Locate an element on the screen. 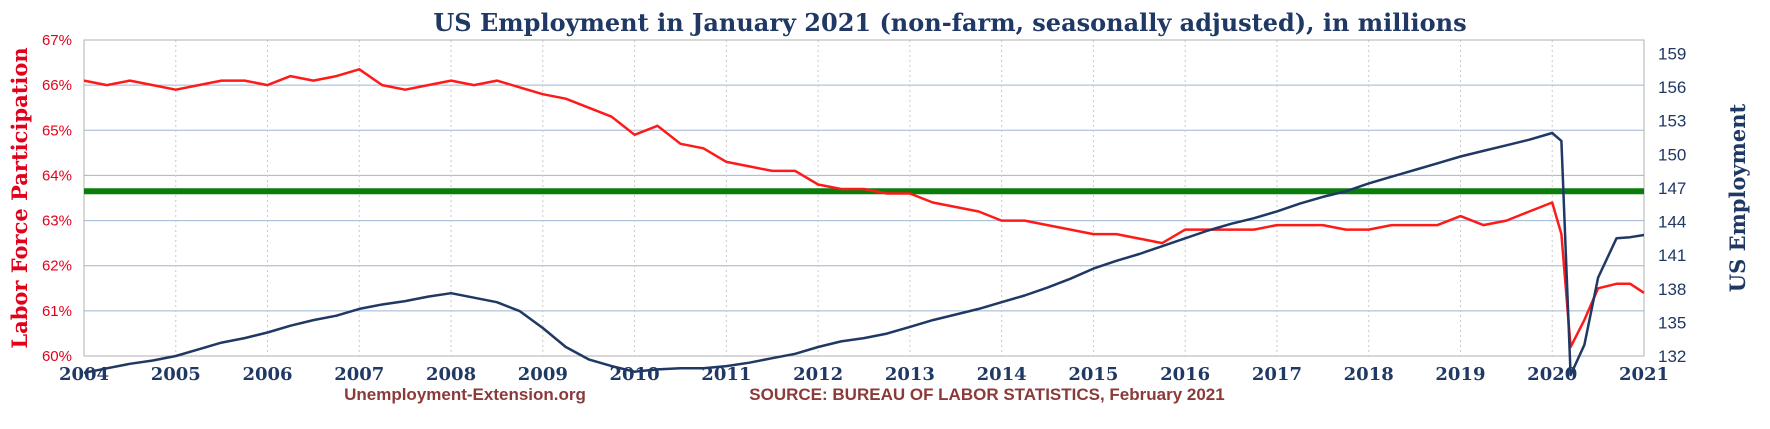 The height and width of the screenshot is (429, 1770). x-tick-label: 2011 is located at coordinates (726, 374).